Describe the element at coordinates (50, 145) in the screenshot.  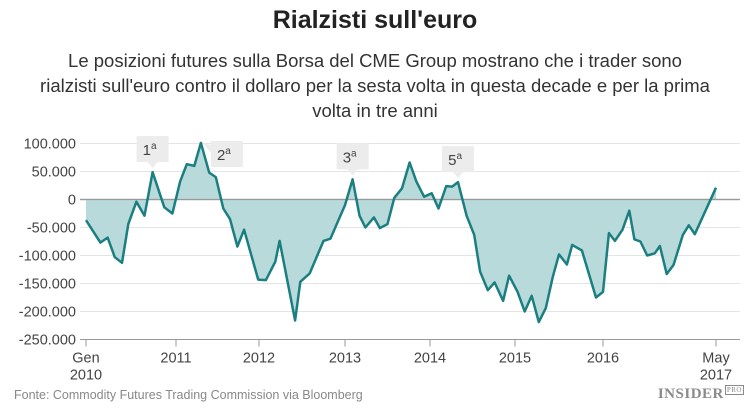
I see `y-tick-label: 100.000` at that location.